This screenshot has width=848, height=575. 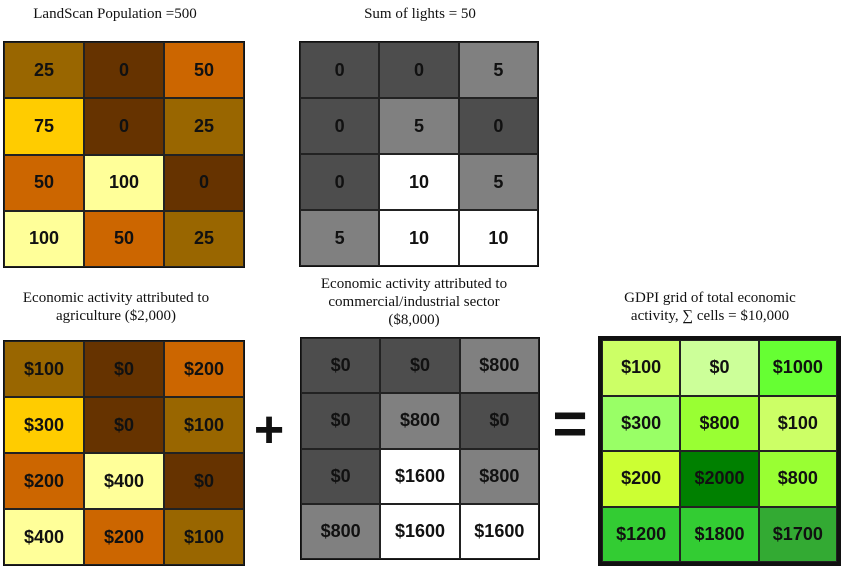 What do you see at coordinates (719, 534) in the screenshot?
I see `gdpi-cell: $1800` at bounding box center [719, 534].